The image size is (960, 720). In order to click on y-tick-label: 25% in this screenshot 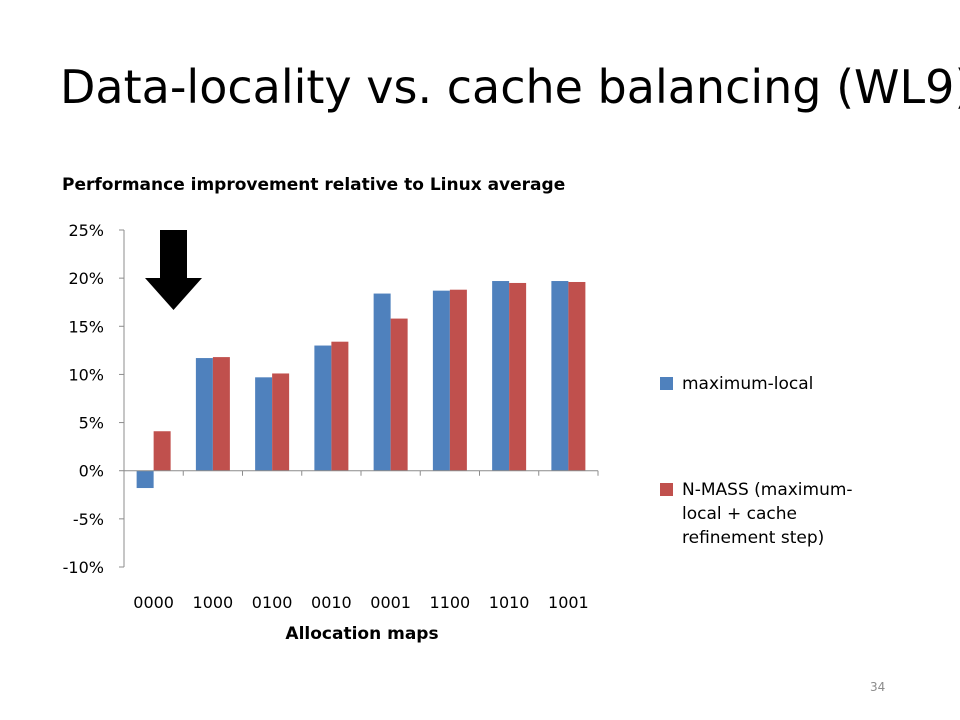, I will do `click(86, 230)`.